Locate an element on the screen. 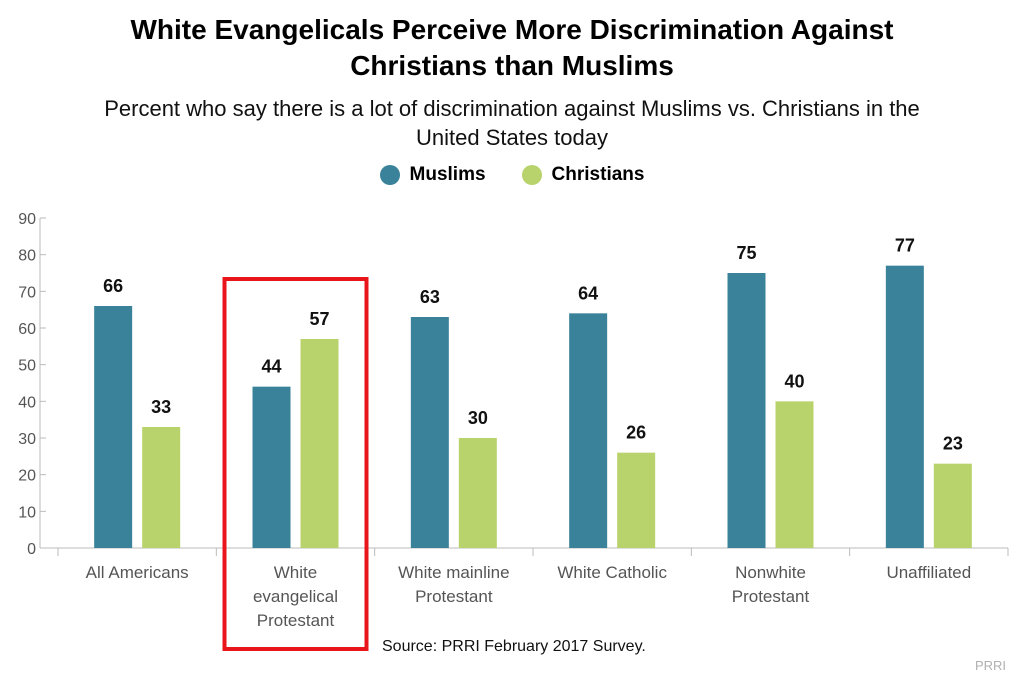 This screenshot has height=683, width=1024. data-label-muslims: 75 is located at coordinates (746, 253).